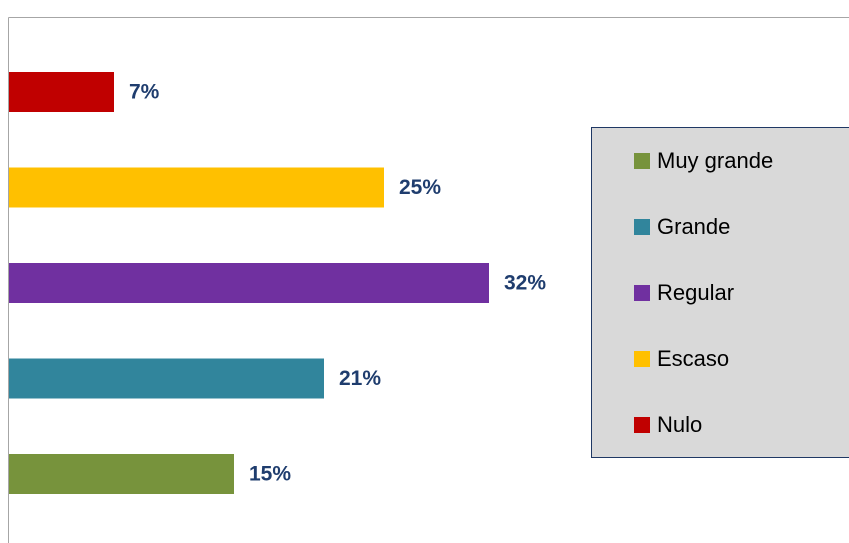 The height and width of the screenshot is (543, 849). What do you see at coordinates (679, 424) in the screenshot?
I see `legend-label: Nulo` at bounding box center [679, 424].